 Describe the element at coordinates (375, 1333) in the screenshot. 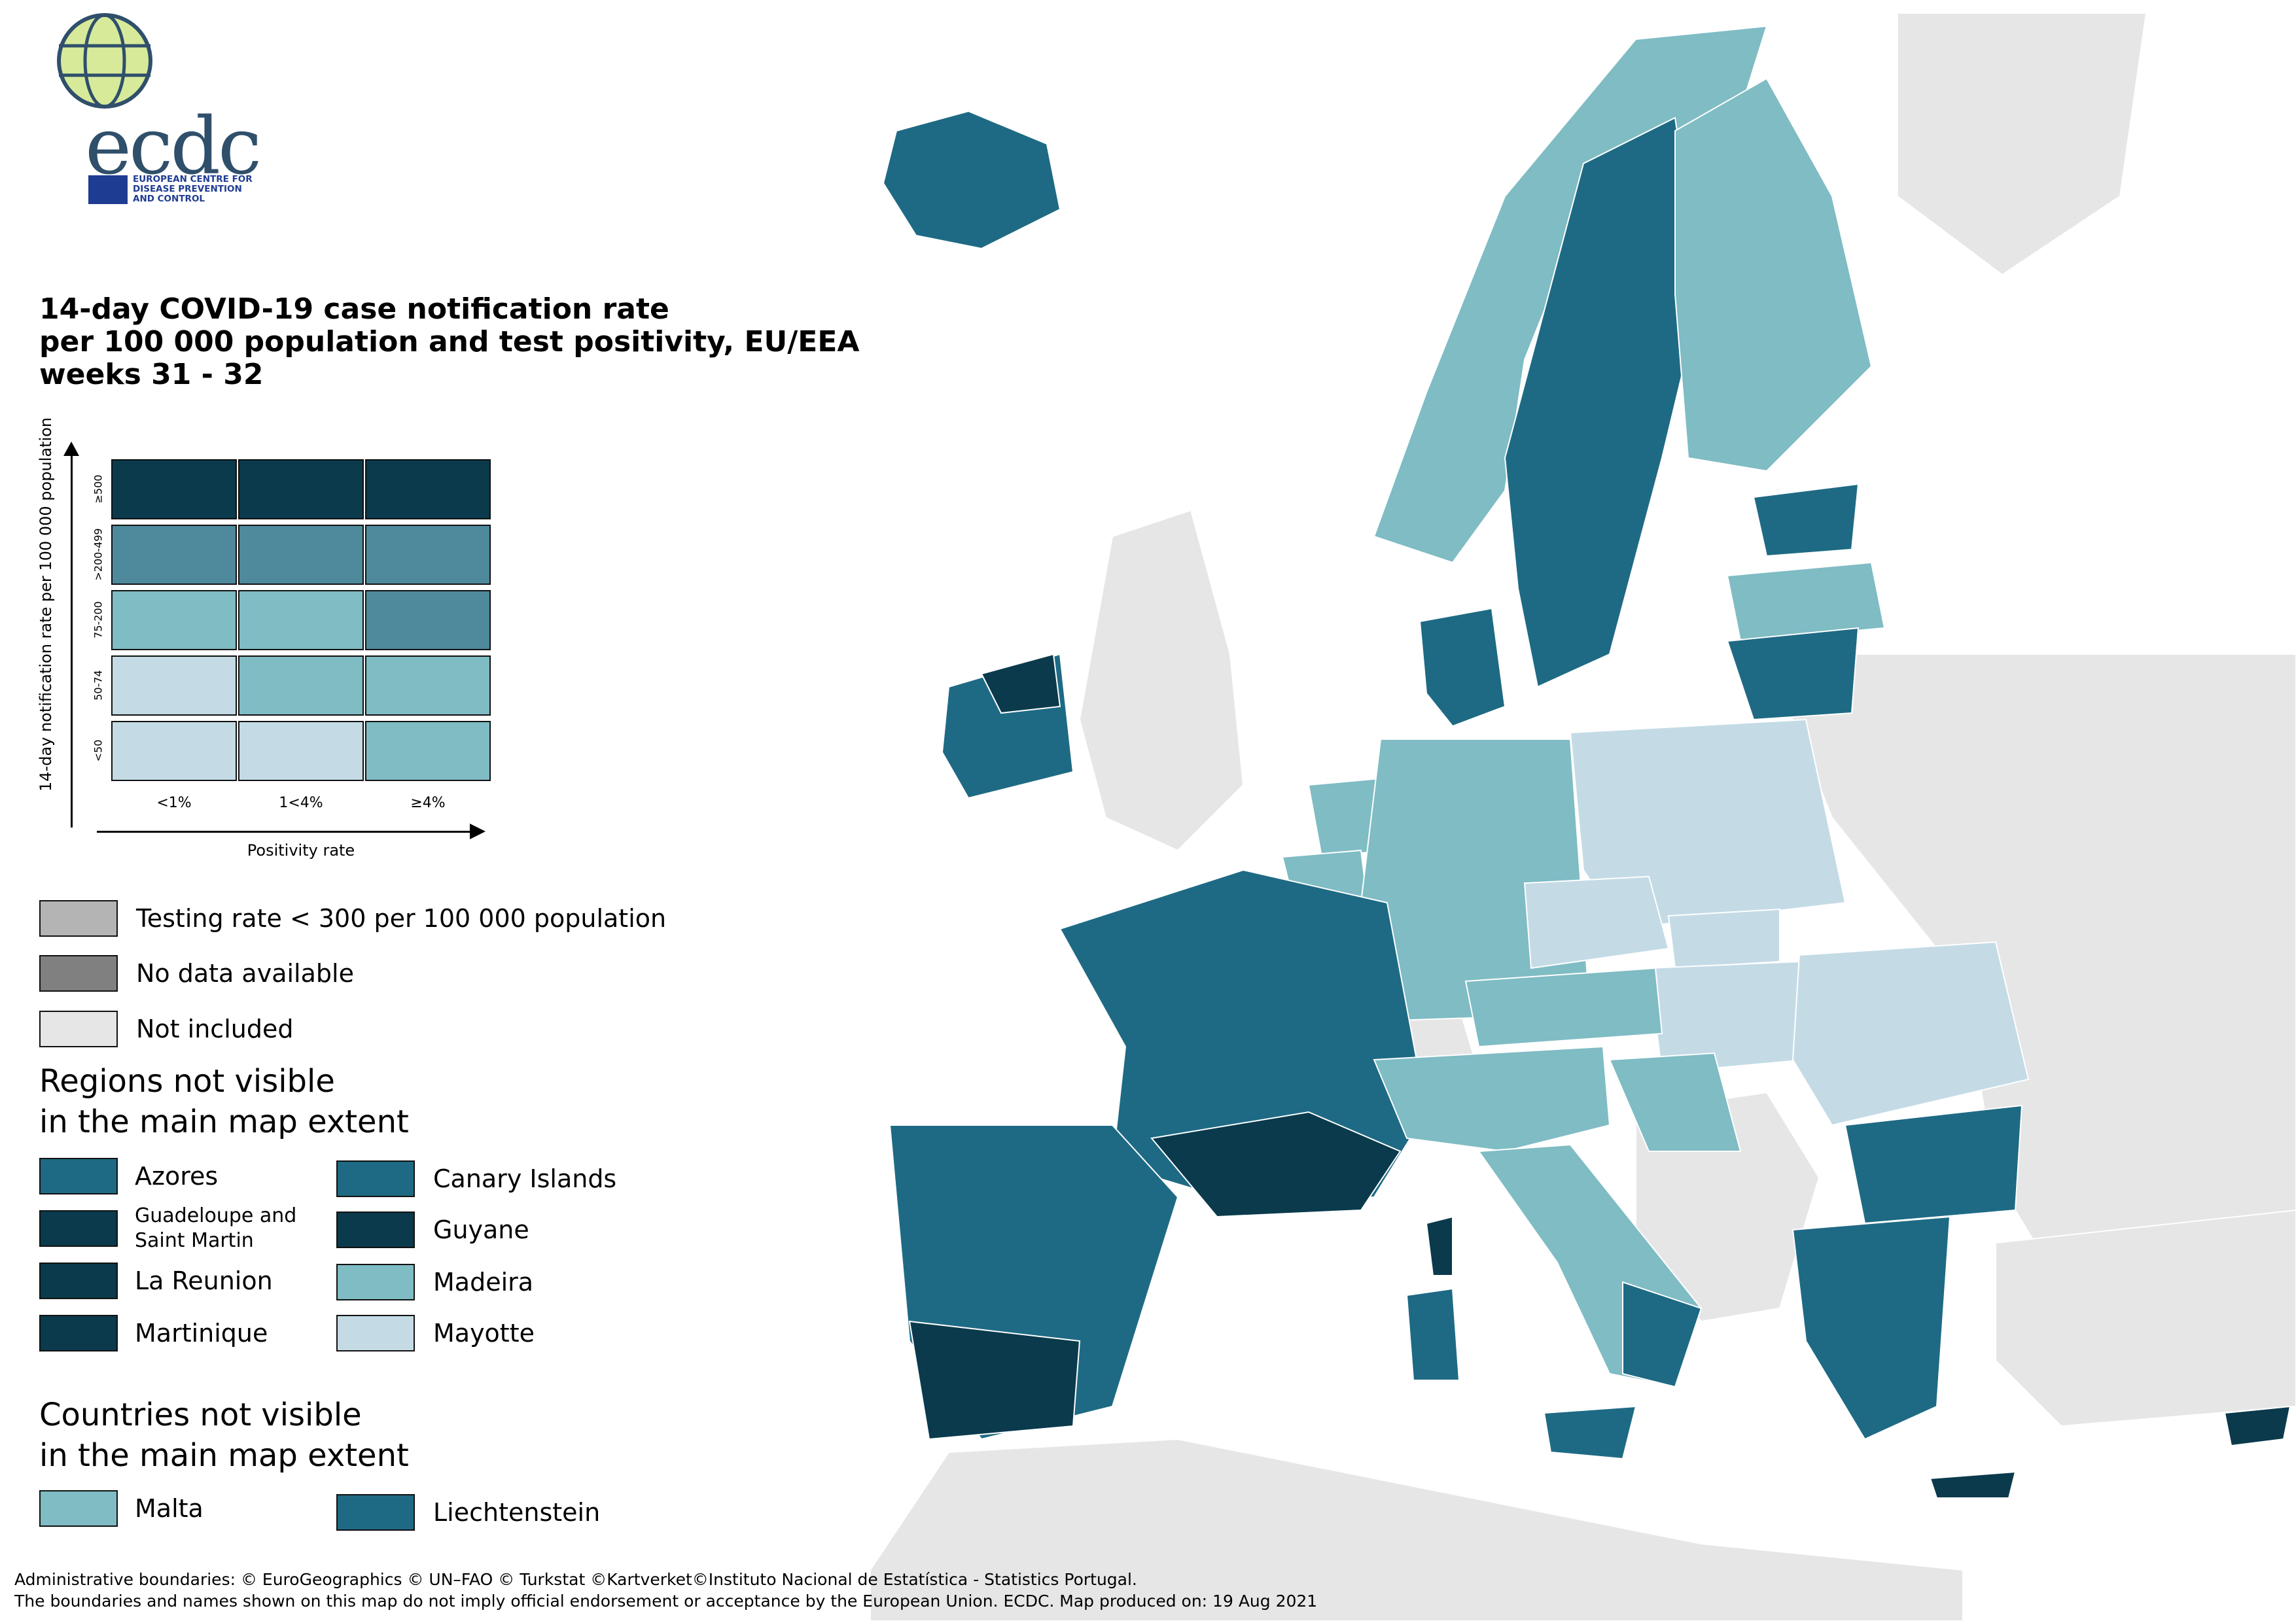

I see `swatch-mayotte` at that location.